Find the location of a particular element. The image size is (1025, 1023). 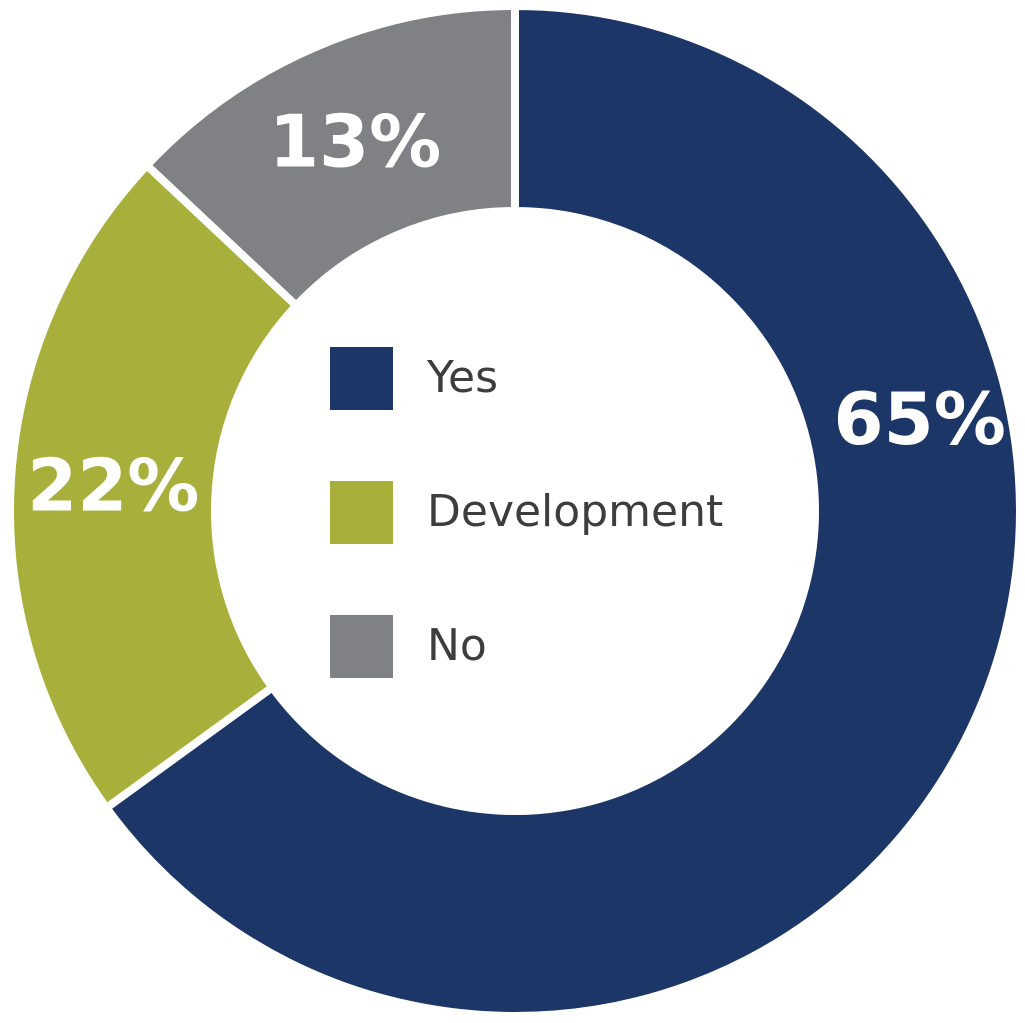

legend-label-yes: Yes is located at coordinates (463, 377).